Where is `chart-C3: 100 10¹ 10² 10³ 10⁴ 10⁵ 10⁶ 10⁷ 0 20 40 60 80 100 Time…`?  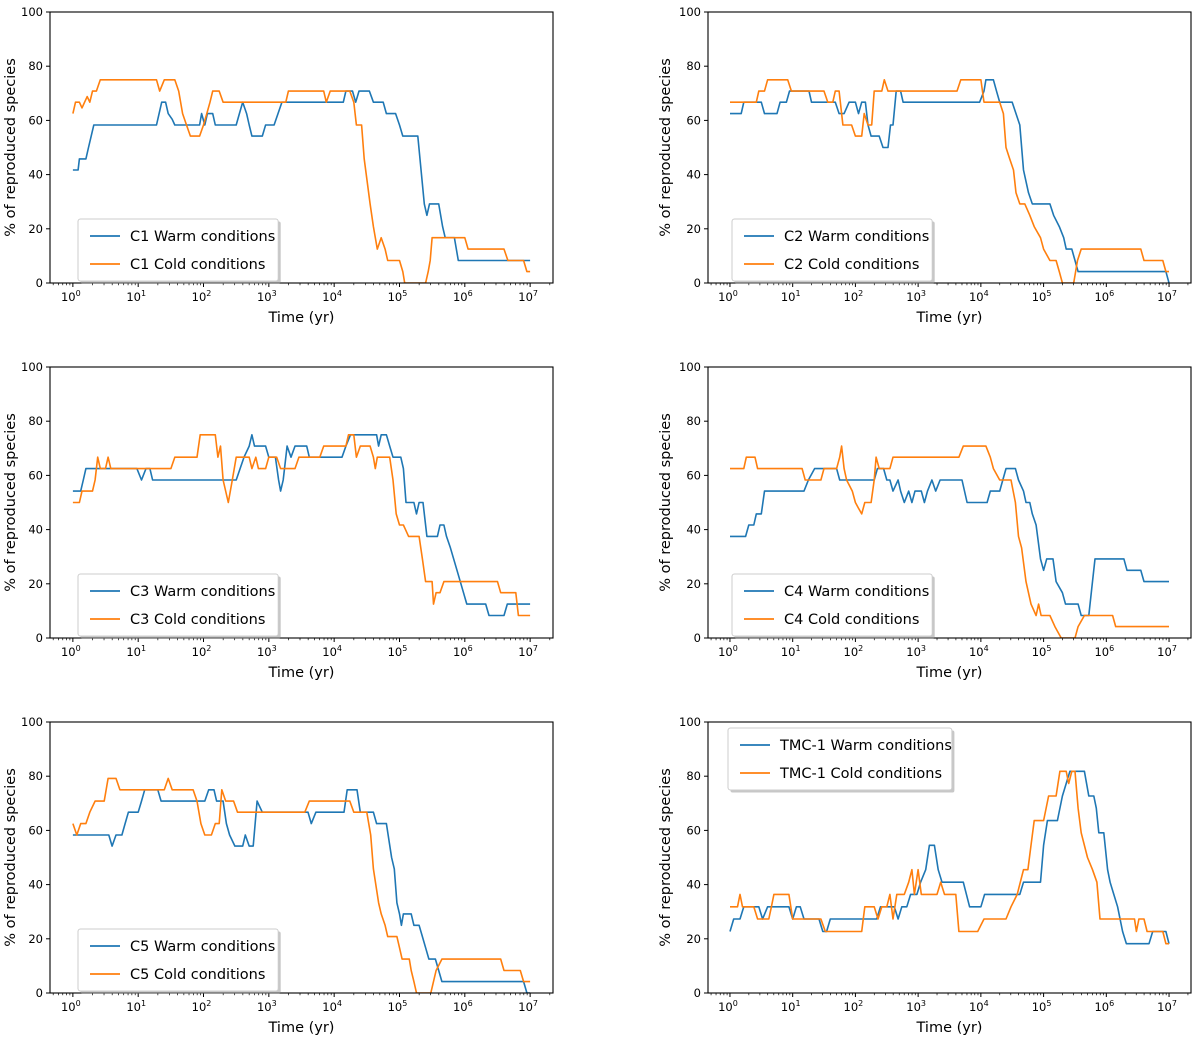
chart-C3: 100 10¹ 10² 10³ 10⁴ 10⁵ 10⁶ 10⁷ 0 20 40 60 80 100 Time… is located at coordinates (278, 520).